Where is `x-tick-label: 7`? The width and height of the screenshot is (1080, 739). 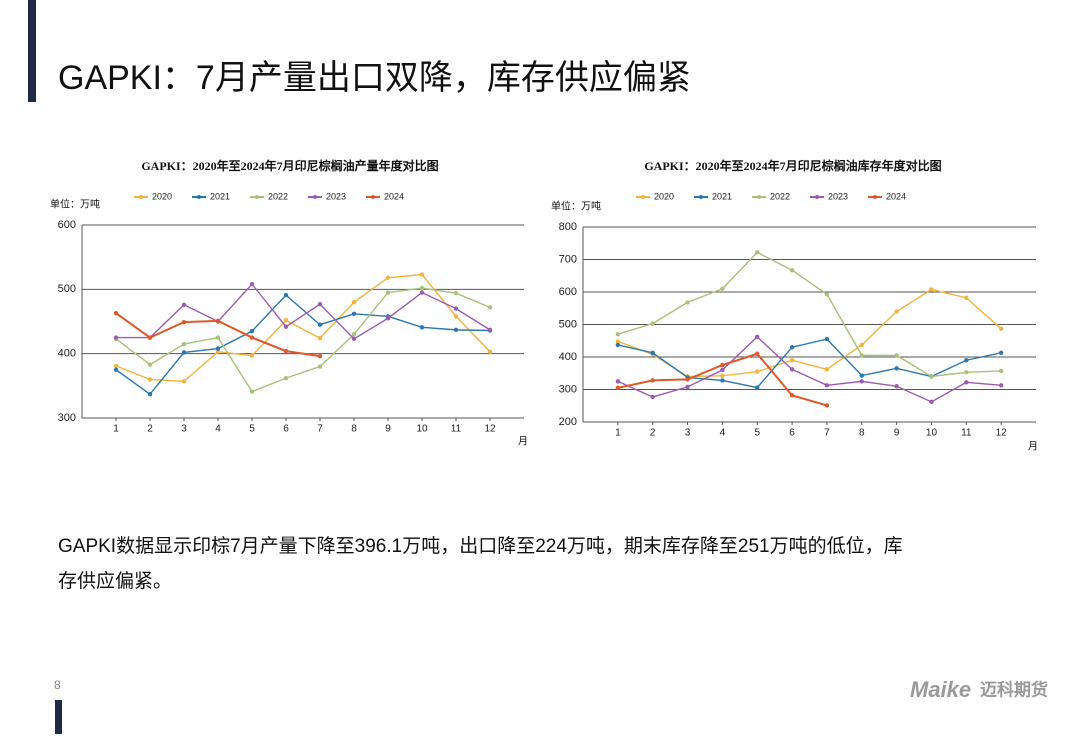
x-tick-label: 7 is located at coordinates (827, 433).